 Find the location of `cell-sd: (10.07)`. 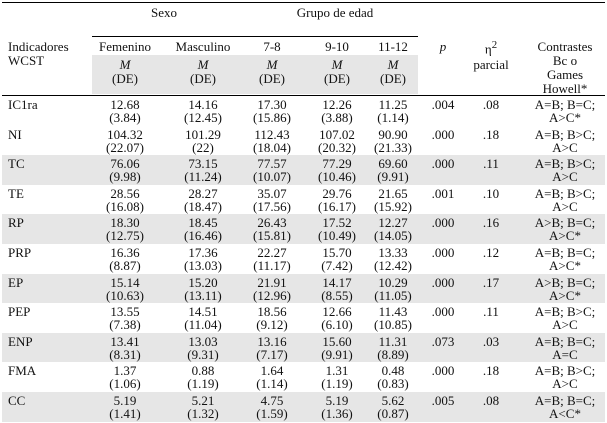

cell-sd: (10.07) is located at coordinates (272, 177).